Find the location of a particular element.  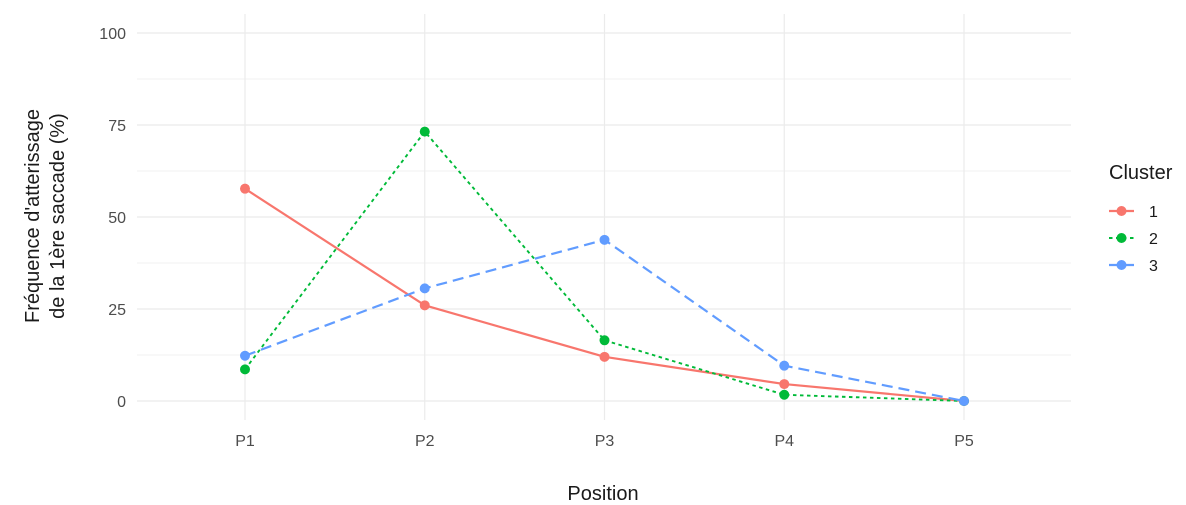

legend-items: 1 2 3 is located at coordinates (1133, 239).